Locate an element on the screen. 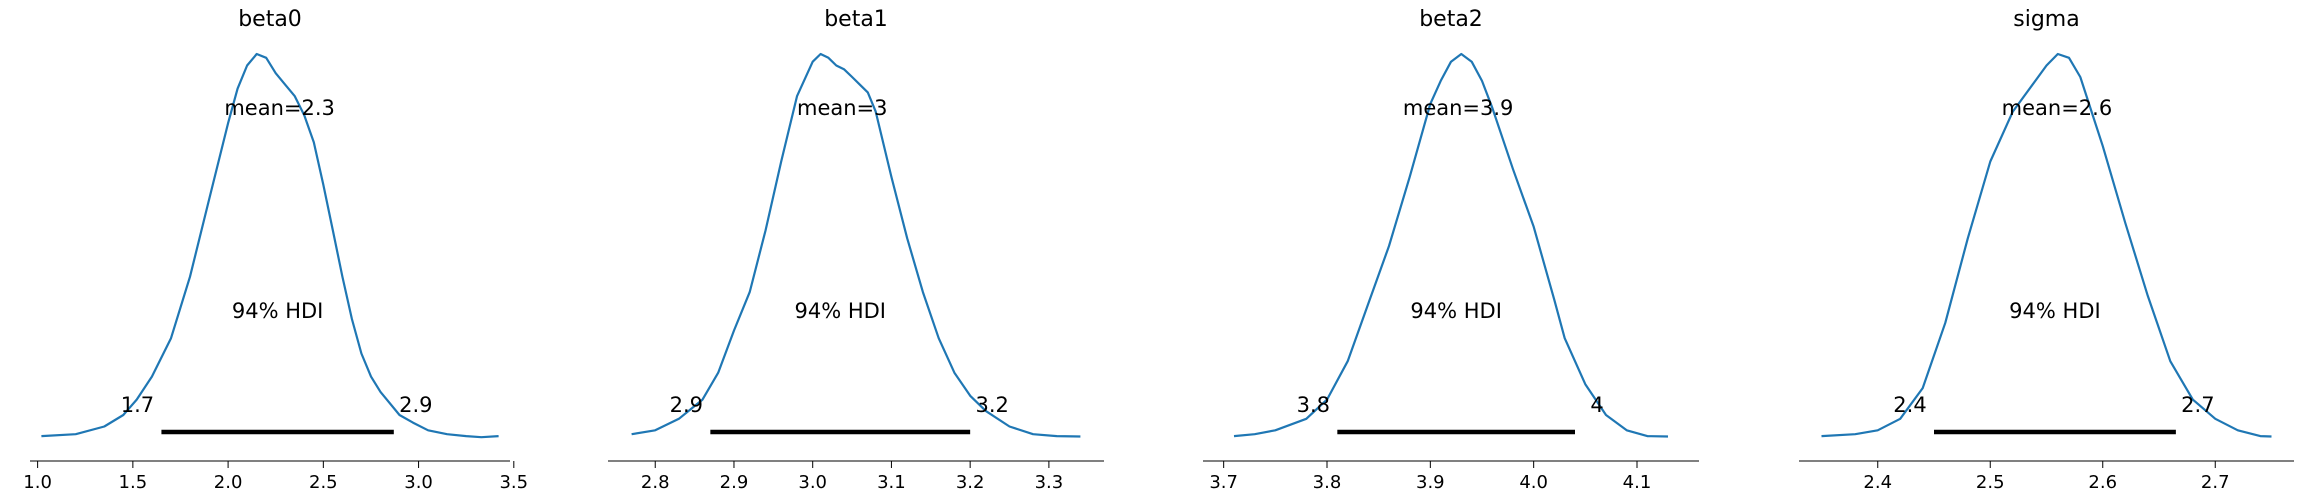  chart-title: beta1 is located at coordinates (856, 19).